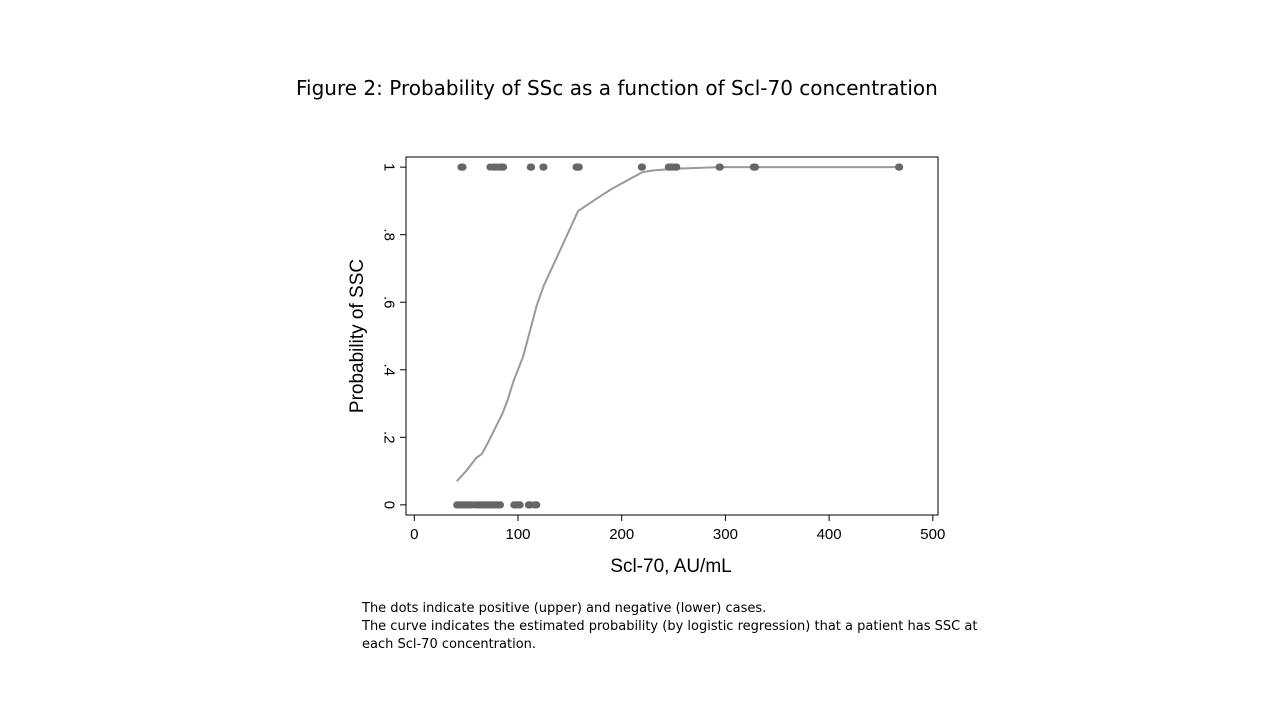  What do you see at coordinates (389, 370) in the screenshot?
I see `y-tick-label: .4` at bounding box center [389, 370].